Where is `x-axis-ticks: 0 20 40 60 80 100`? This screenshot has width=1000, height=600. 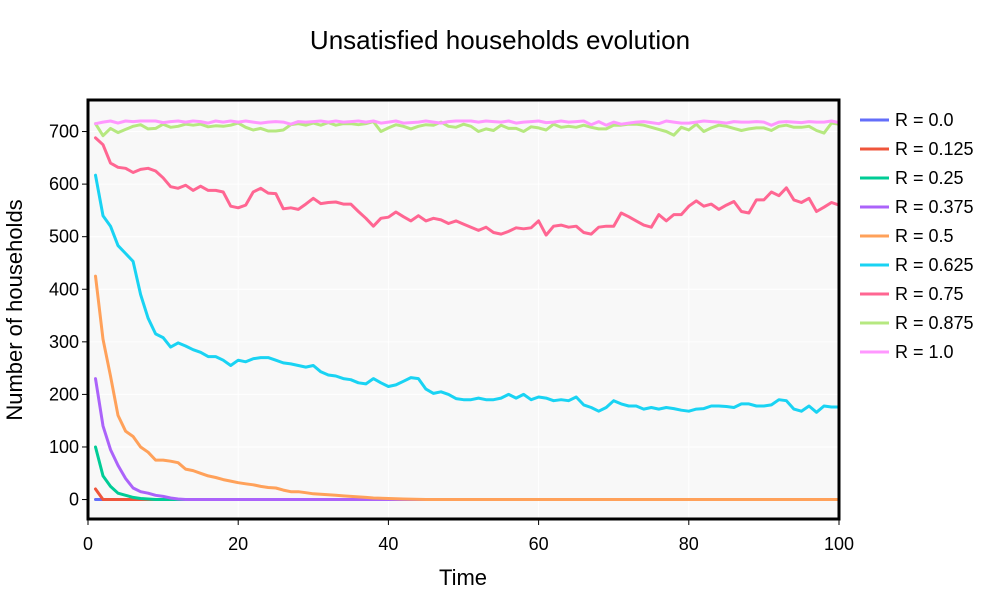
x-axis-ticks: 0 20 40 60 80 100 is located at coordinates (468, 536).